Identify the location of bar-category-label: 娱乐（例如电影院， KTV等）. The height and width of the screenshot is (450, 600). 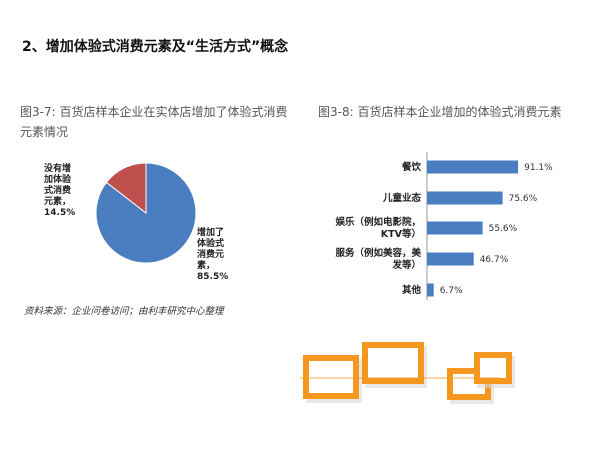
(378, 228).